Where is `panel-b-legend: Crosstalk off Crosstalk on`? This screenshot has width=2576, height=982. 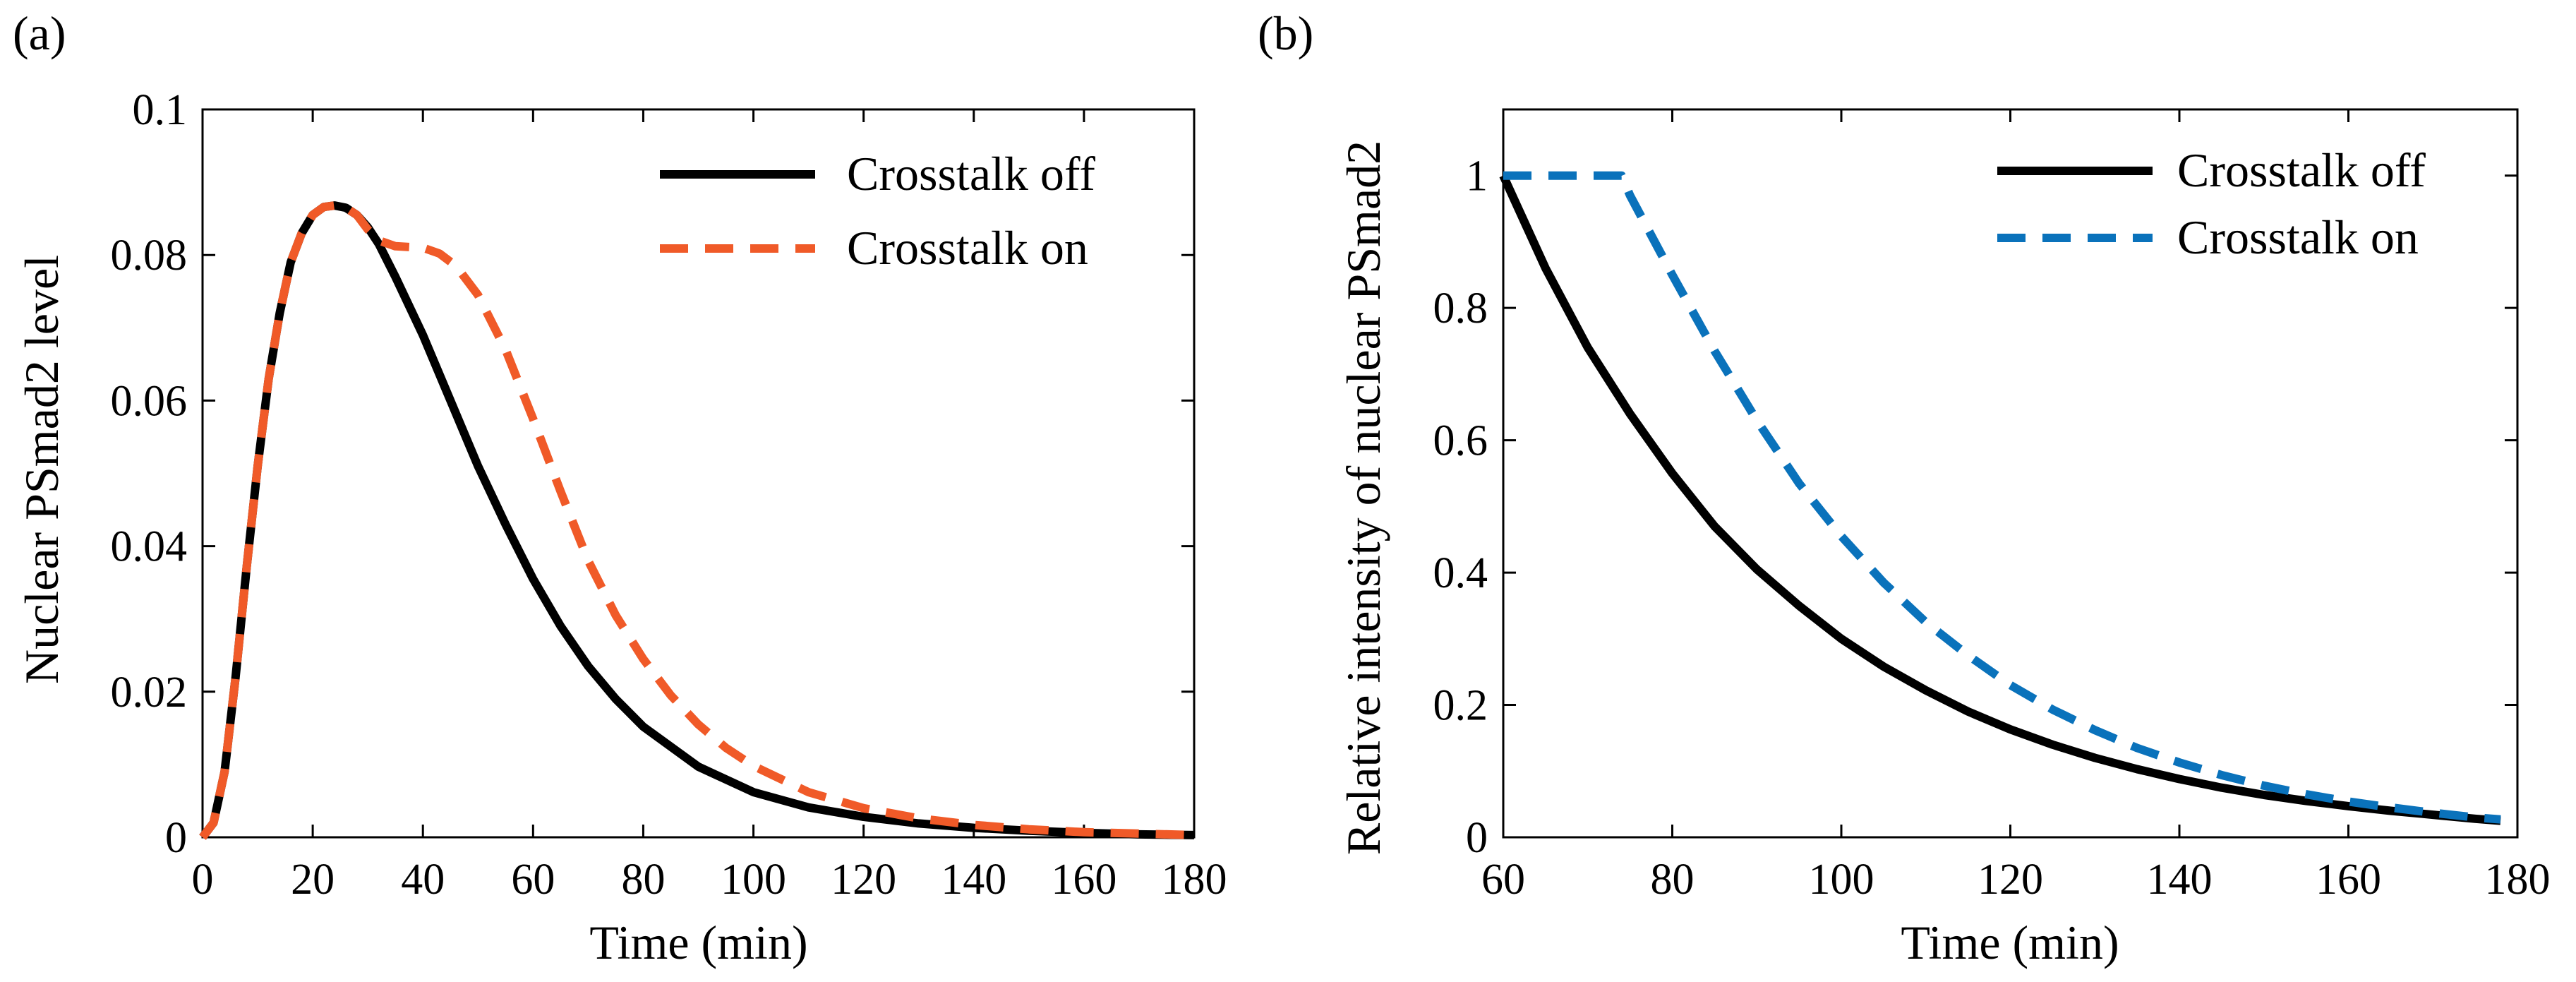 panel-b-legend: Crosstalk off Crosstalk on is located at coordinates (2211, 203).